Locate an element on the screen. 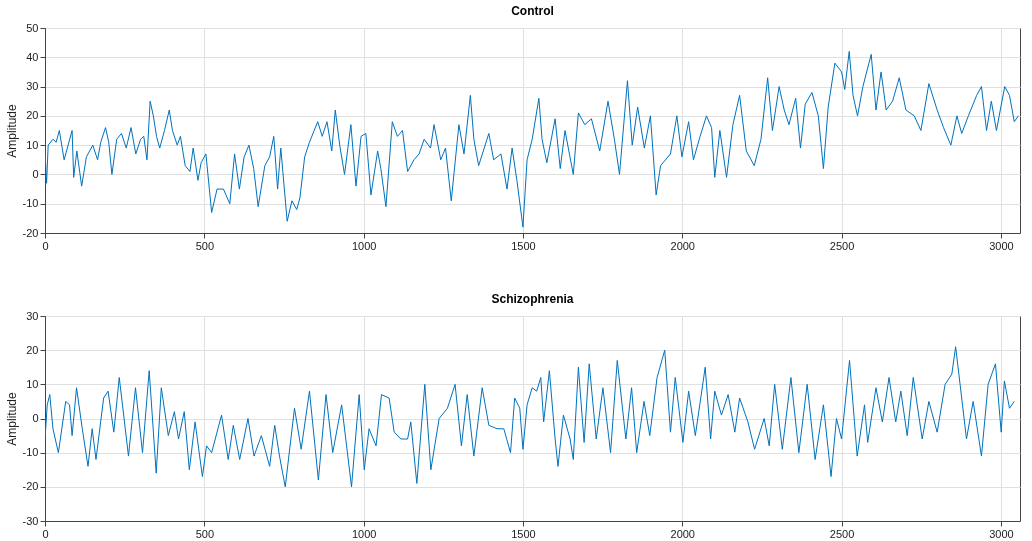  y-tick-label: 50 is located at coordinates (32, 27).